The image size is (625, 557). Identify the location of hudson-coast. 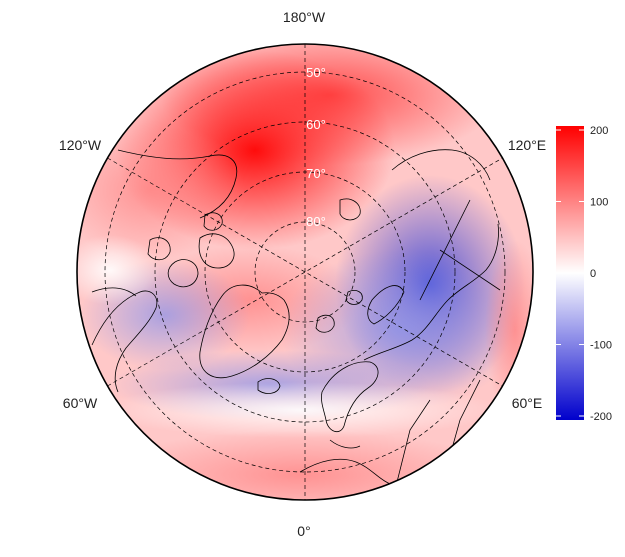
(114, 292).